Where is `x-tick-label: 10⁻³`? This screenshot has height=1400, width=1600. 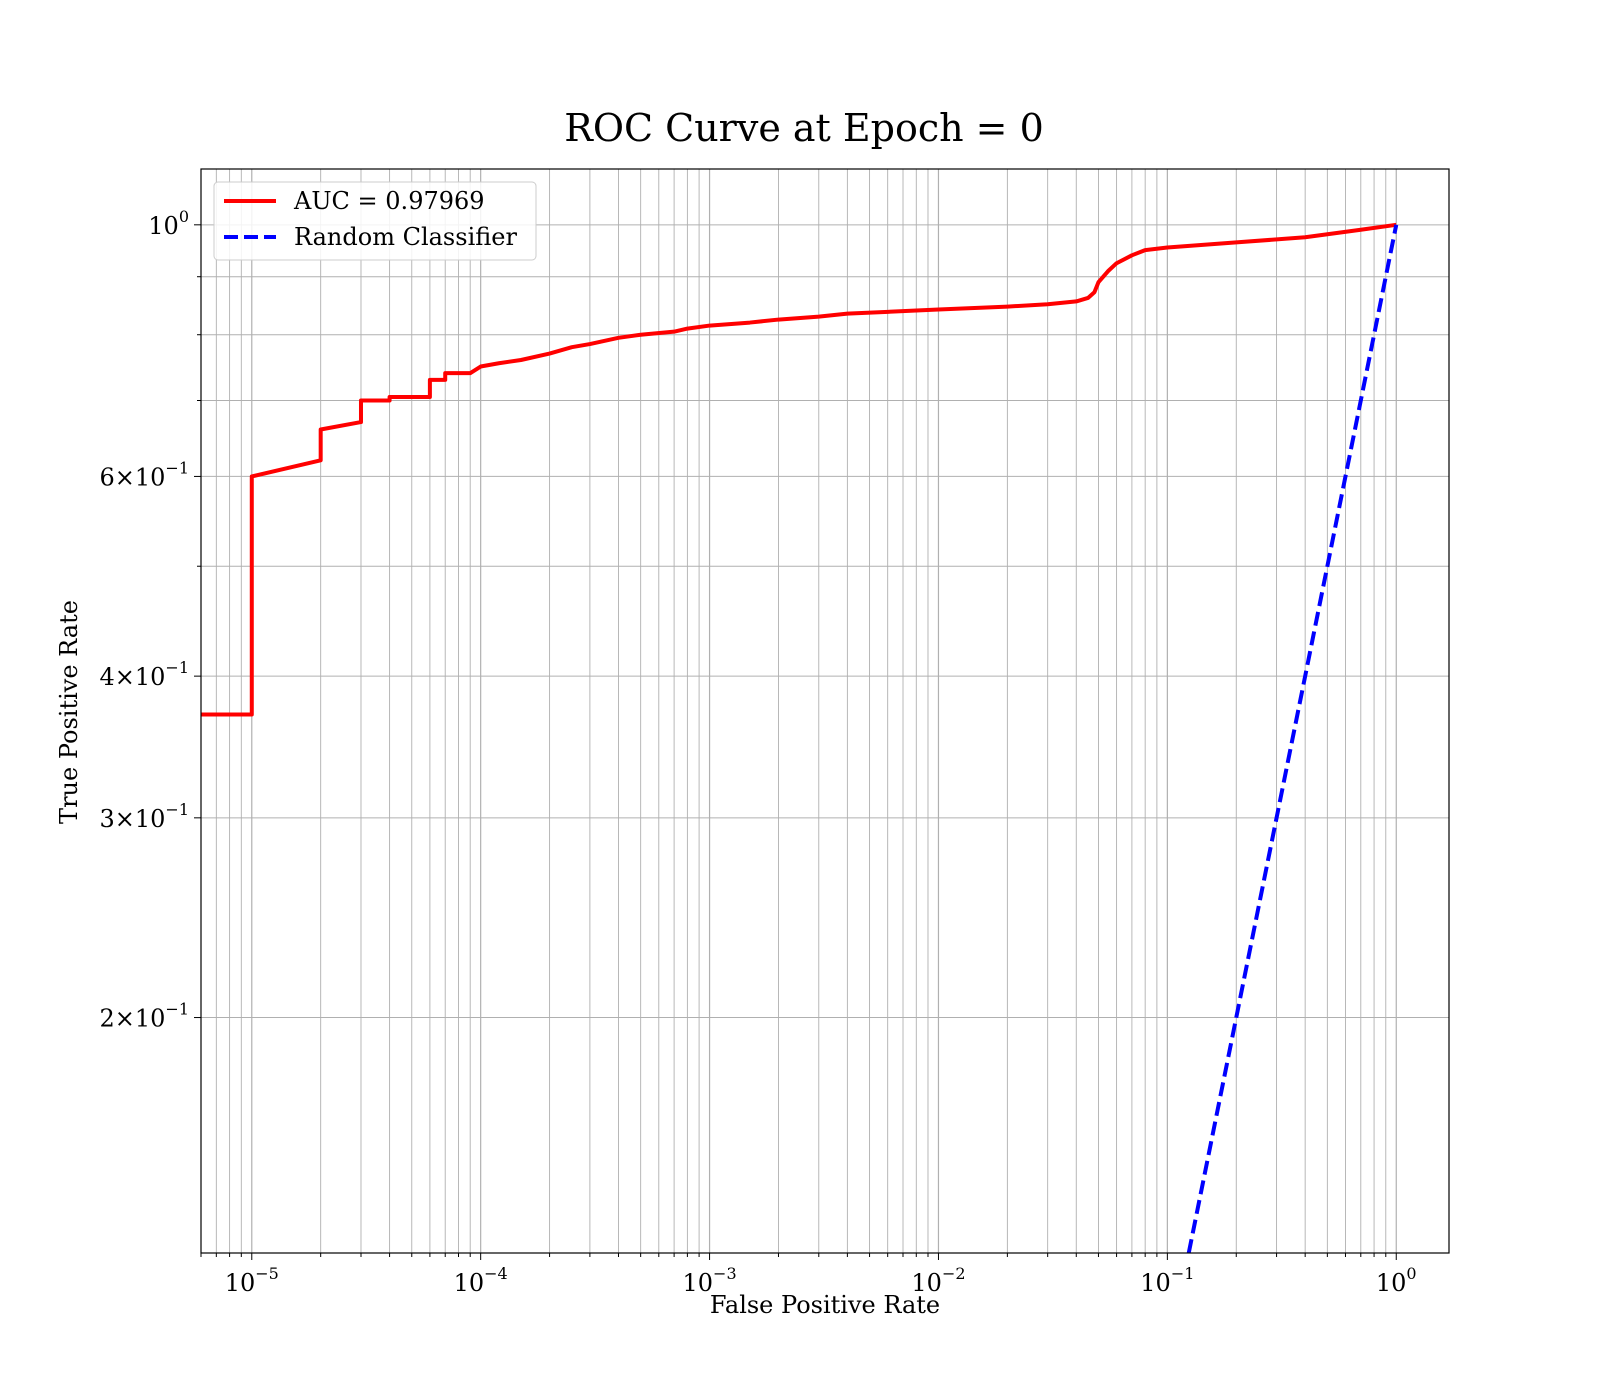
x-tick-label: 10⁻³ is located at coordinates (709, 1280).